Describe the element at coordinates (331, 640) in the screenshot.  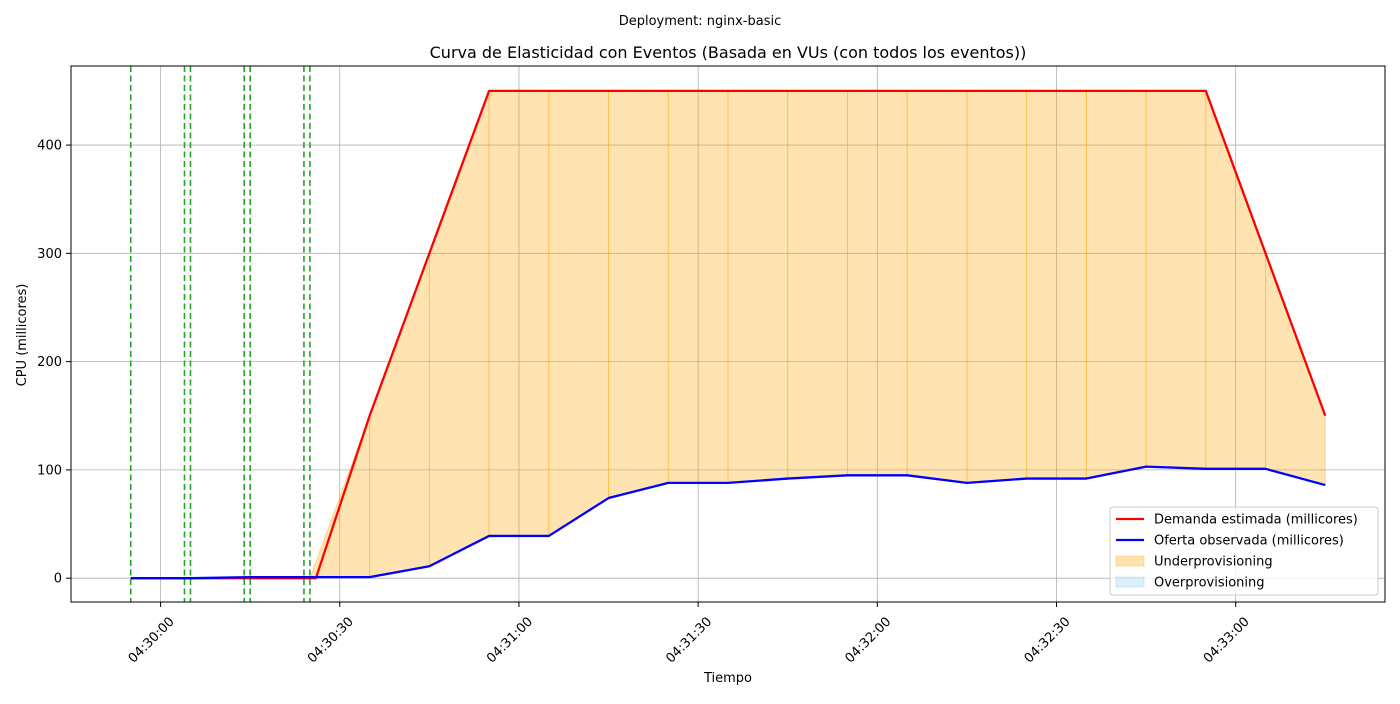
I see `x-tick-label: 04:30:30` at that location.